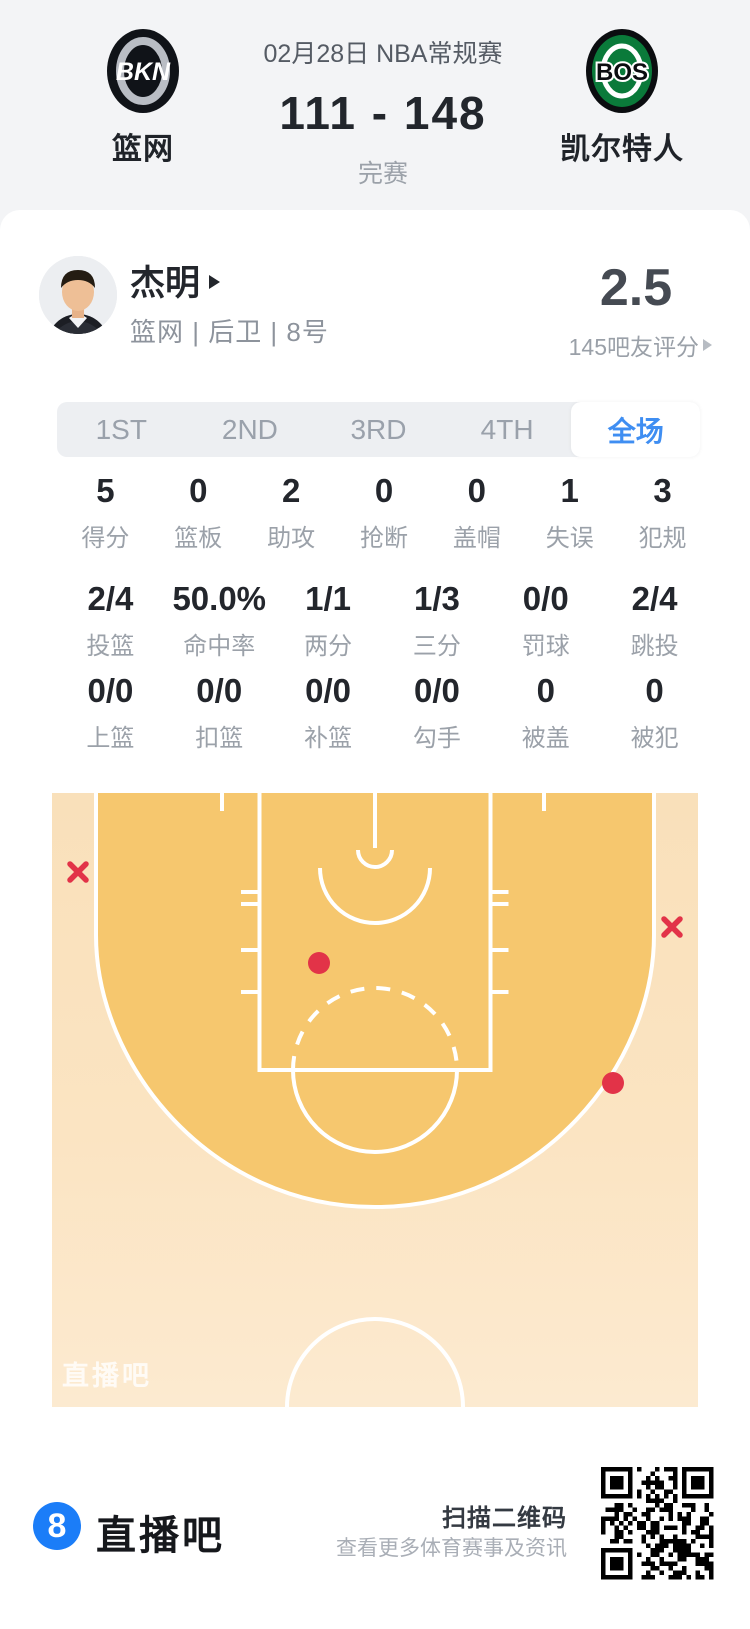  I want to click on stat-cell: 2/4 投篮, so click(110, 620).